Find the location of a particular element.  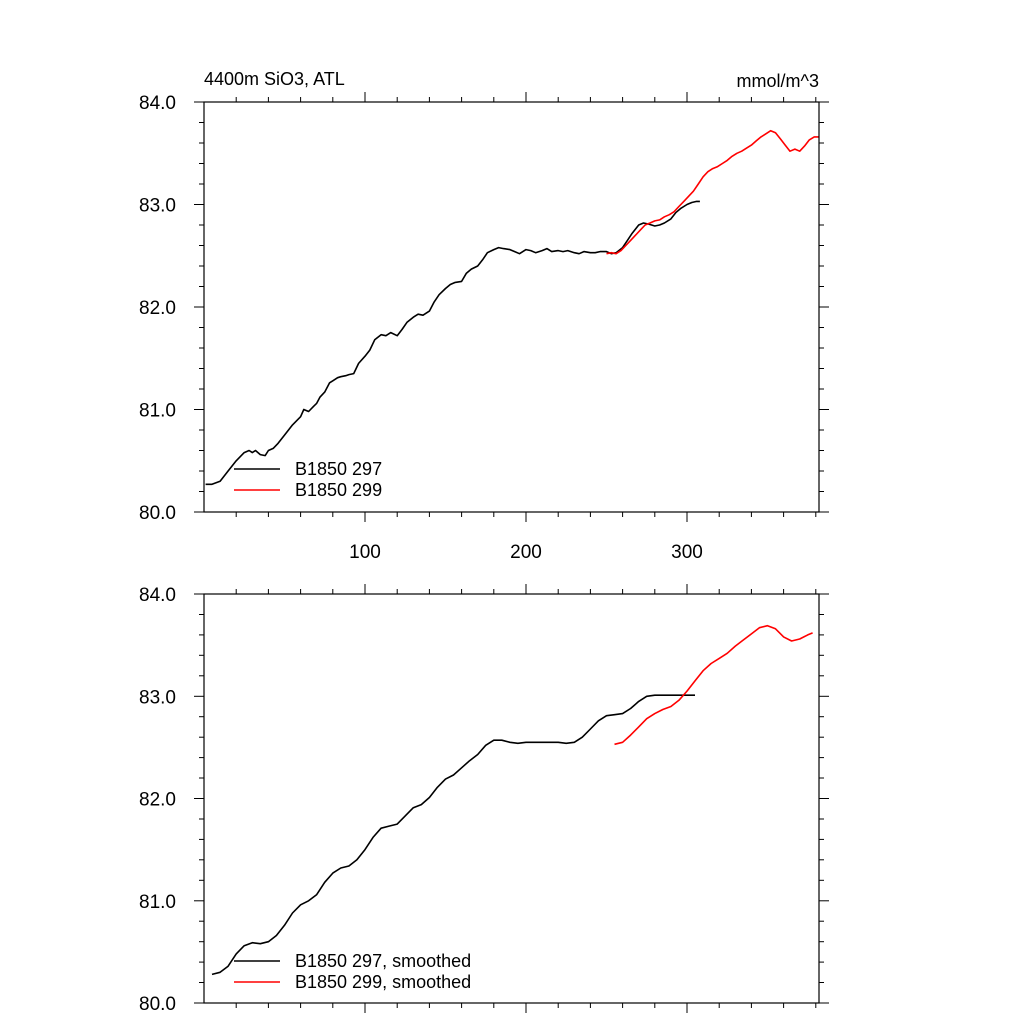

chart-title-left: 4400m SiO3, ATL is located at coordinates (274, 79).